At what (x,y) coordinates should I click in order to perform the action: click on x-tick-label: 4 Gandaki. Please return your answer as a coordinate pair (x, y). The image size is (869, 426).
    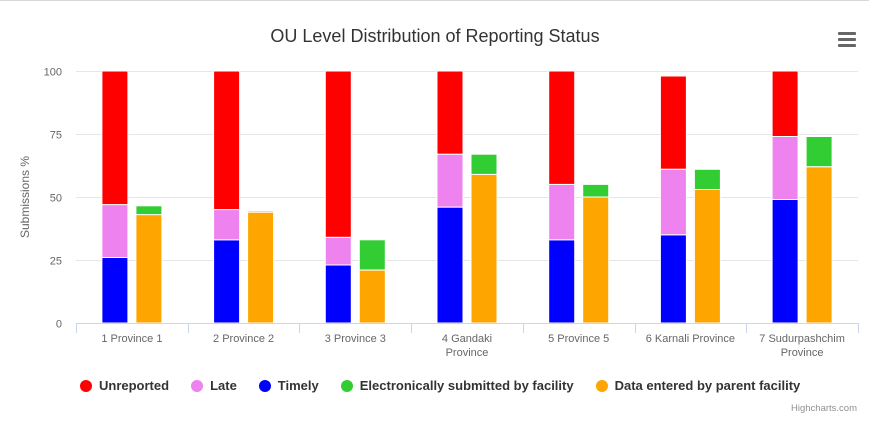
    Looking at the image, I should click on (467, 339).